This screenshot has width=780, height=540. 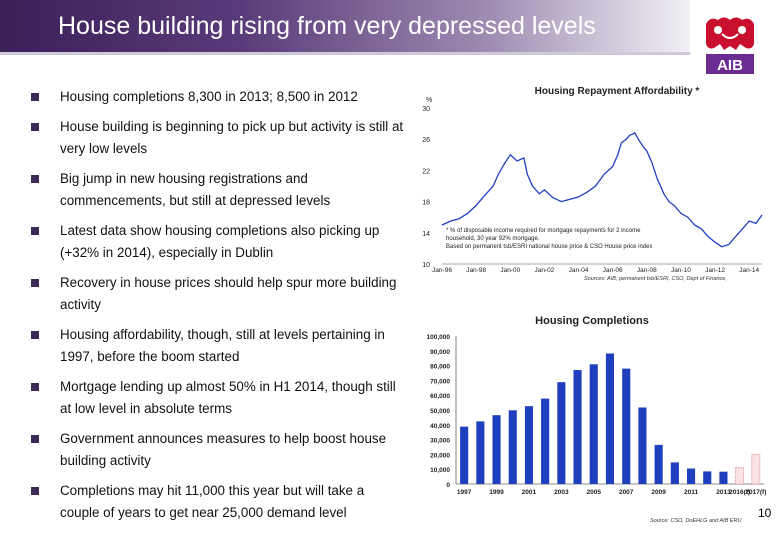 What do you see at coordinates (440, 367) in the screenshot?
I see `y-tick-label: 80,000` at bounding box center [440, 367].